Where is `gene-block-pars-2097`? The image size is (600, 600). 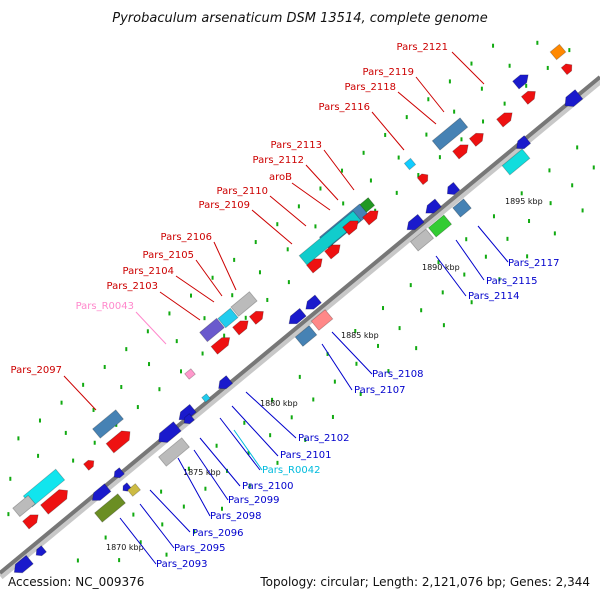 gene-block-pars-2097 is located at coordinates (108, 424).